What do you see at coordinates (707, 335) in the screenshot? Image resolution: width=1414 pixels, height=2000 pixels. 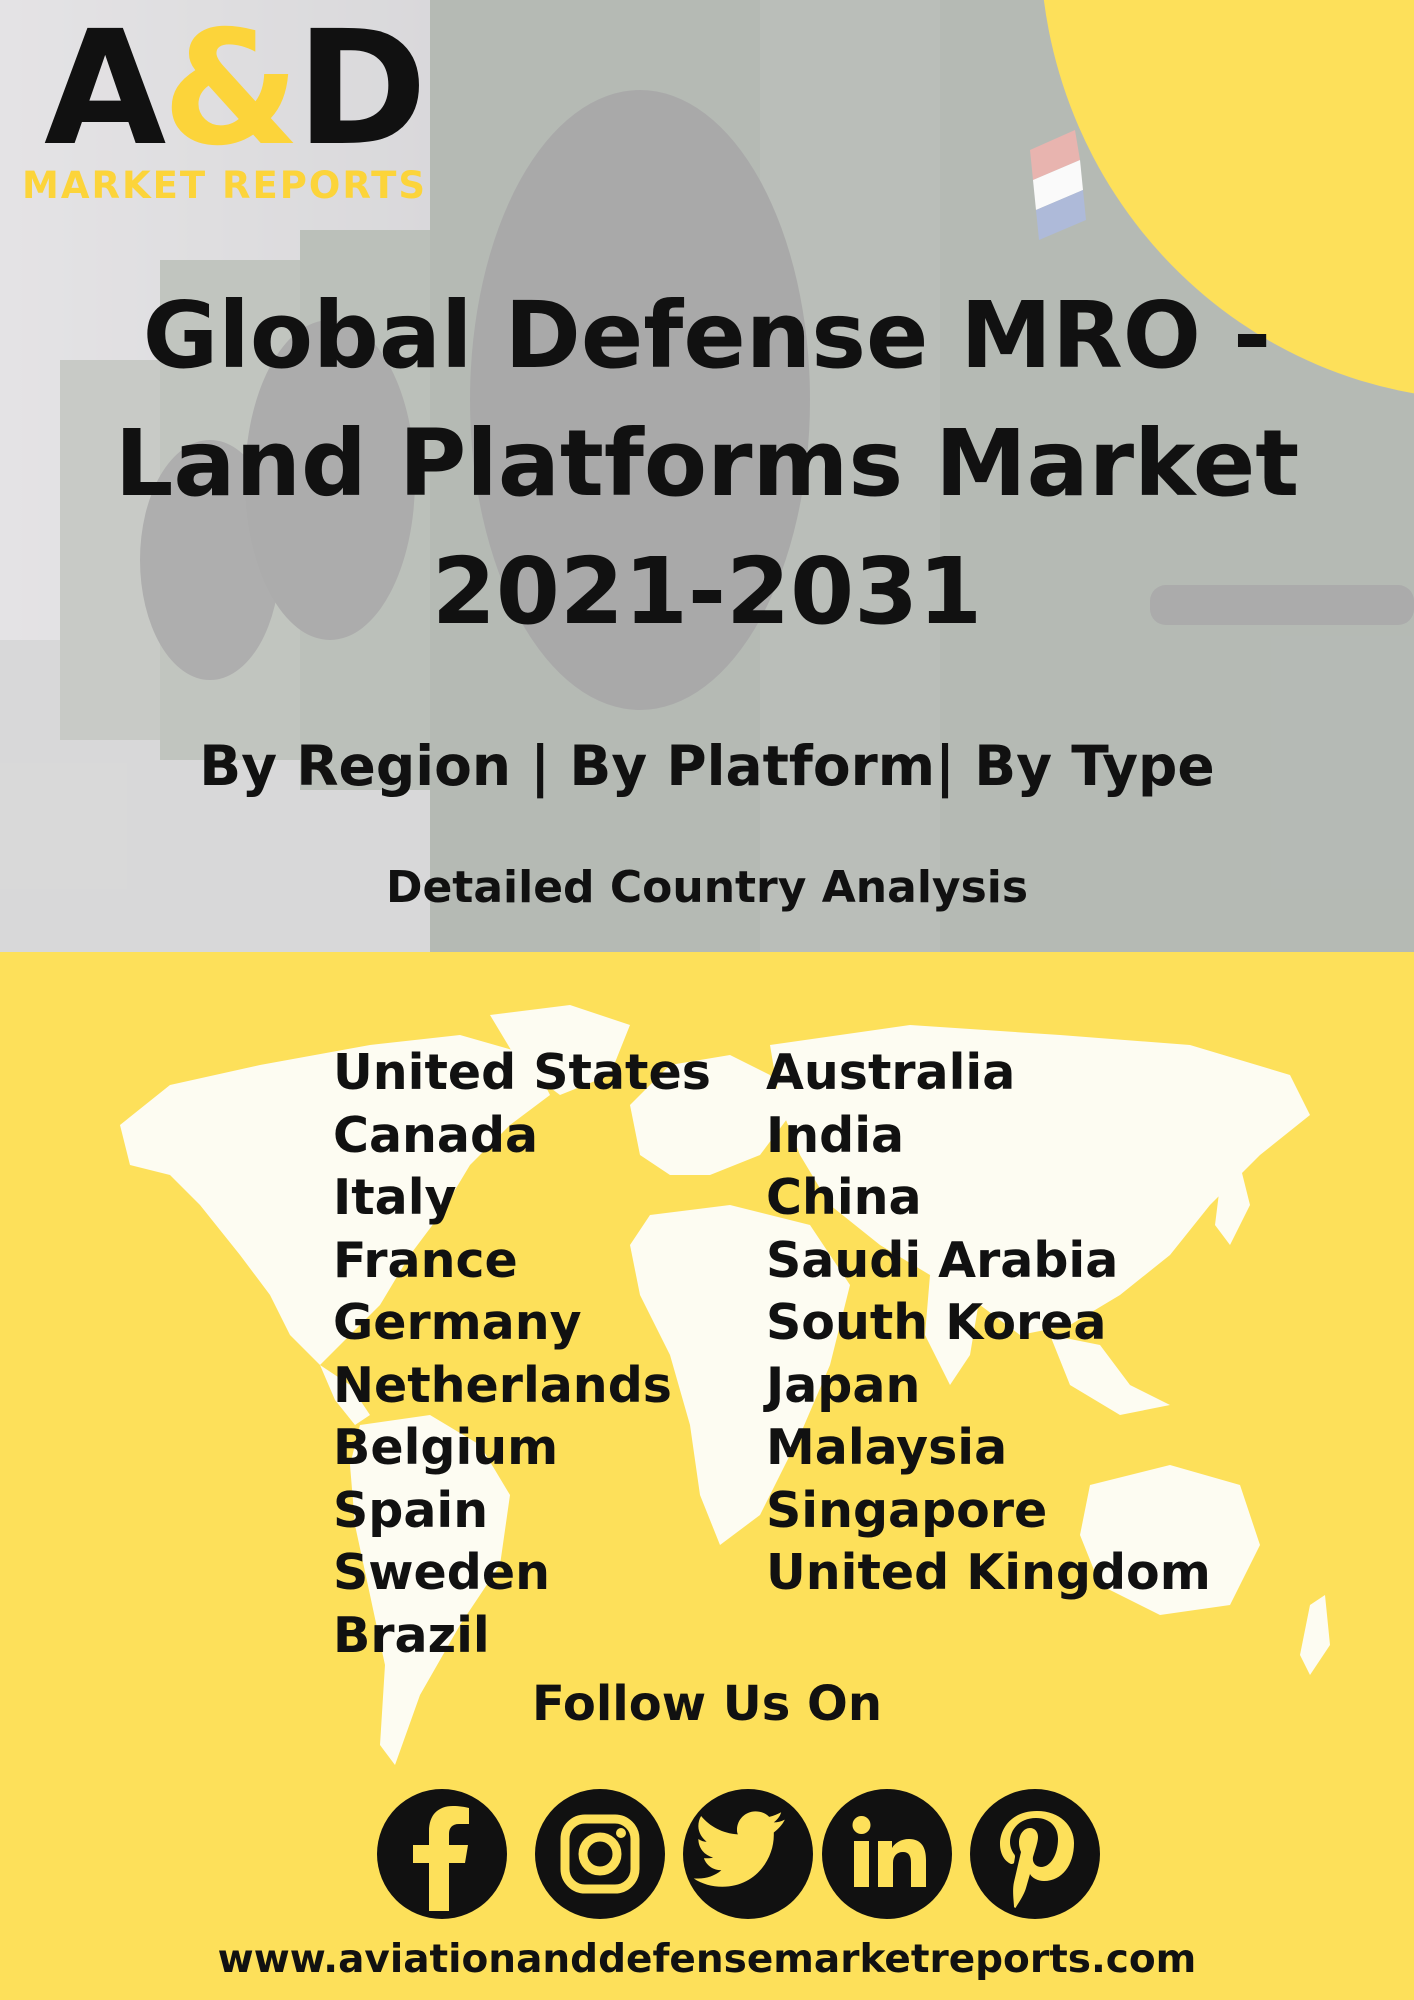 I see `title-line-1: Global Defense MRO -` at bounding box center [707, 335].